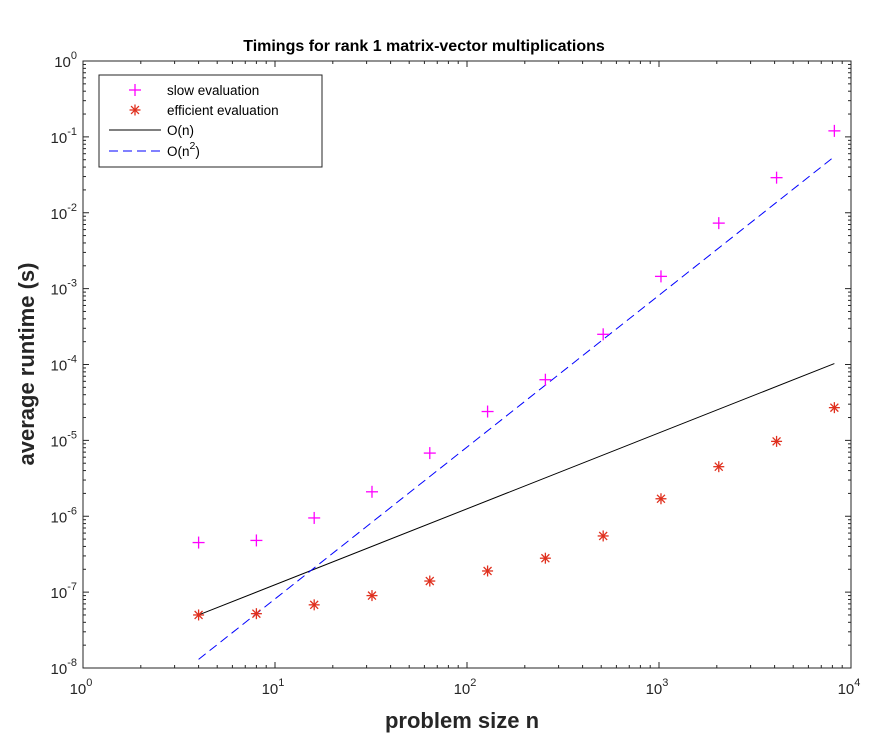  Describe the element at coordinates (72, 360) in the screenshot. I see `y-tick-label-exponent: -4` at that location.